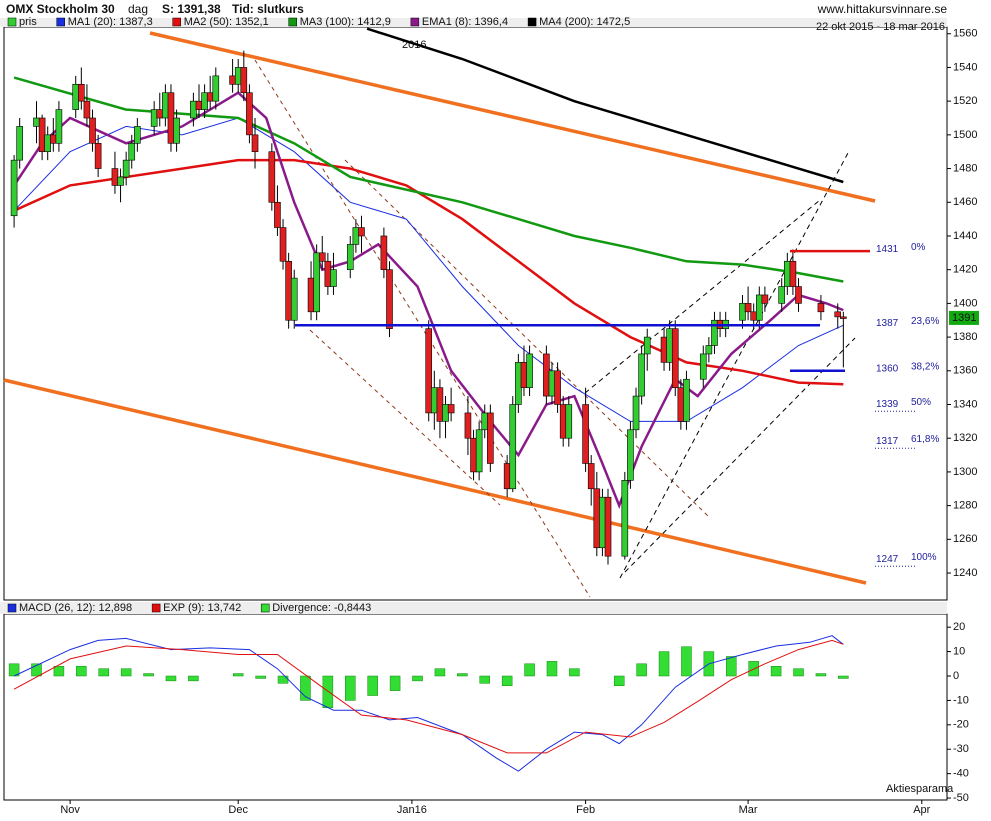  I want to click on last-price-box, so click(964, 317).